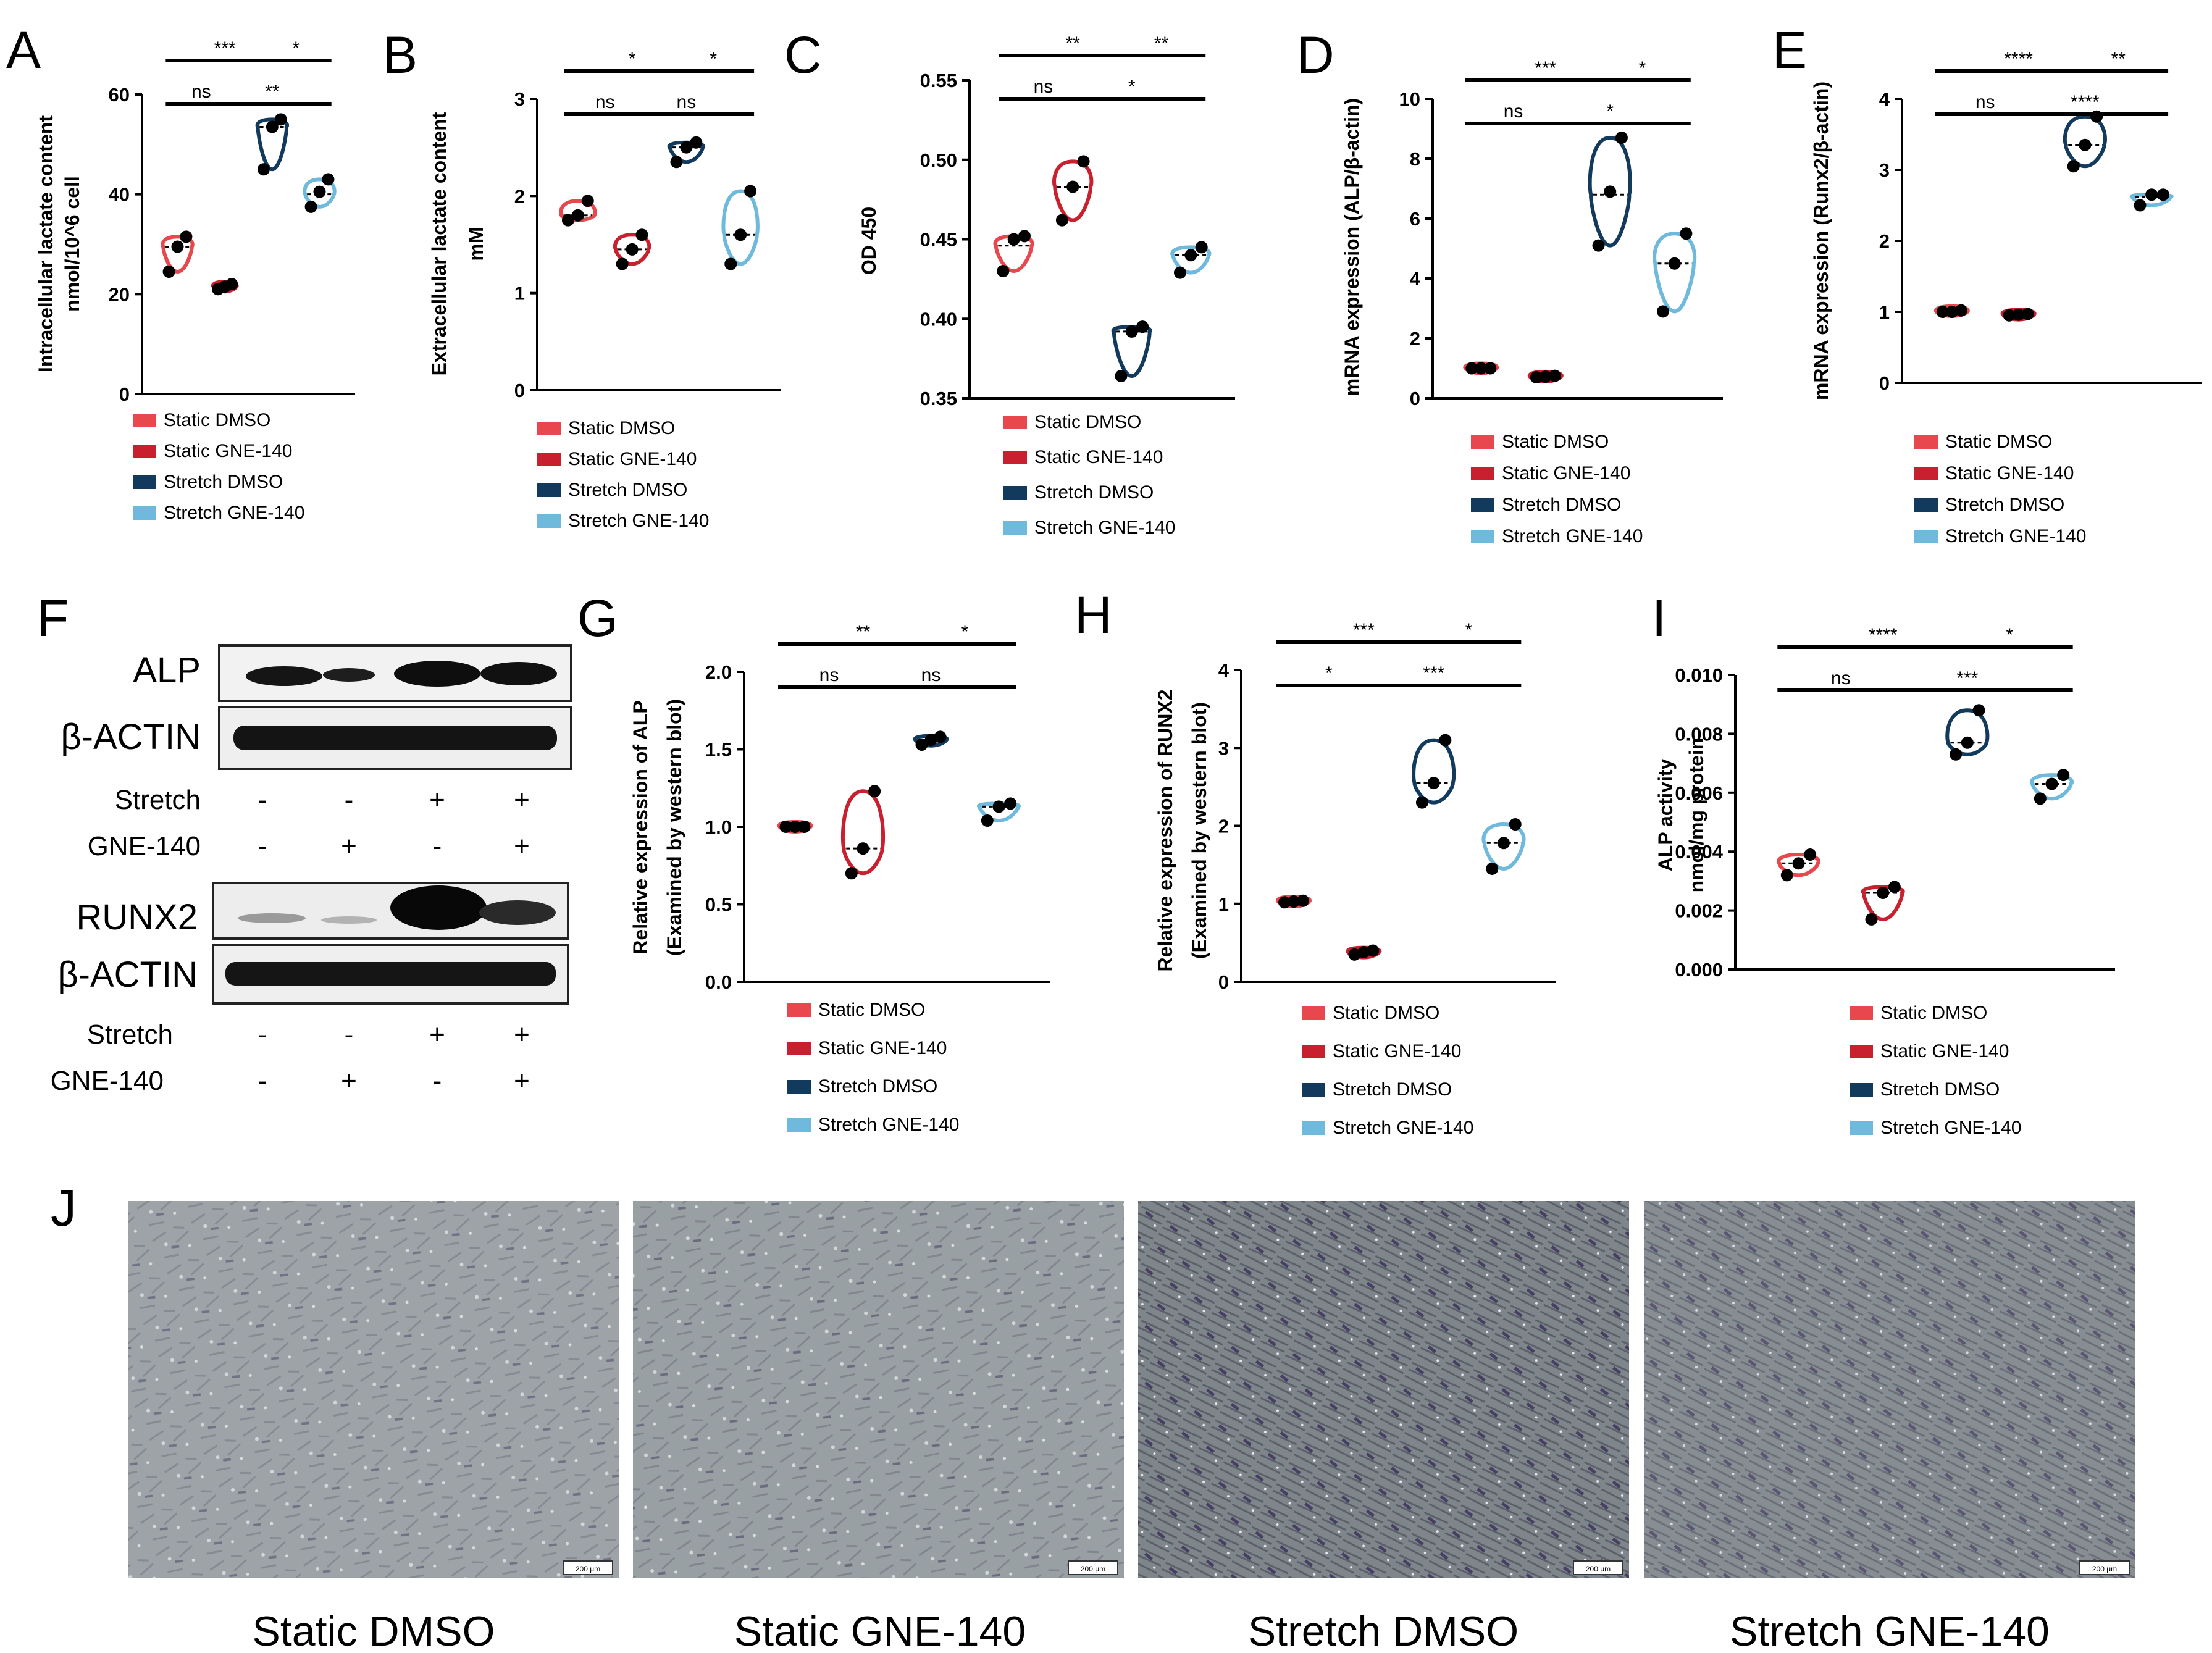 This screenshot has width=2212, height=1653. I want to click on y-tick-label: 2, so click(1415, 339).